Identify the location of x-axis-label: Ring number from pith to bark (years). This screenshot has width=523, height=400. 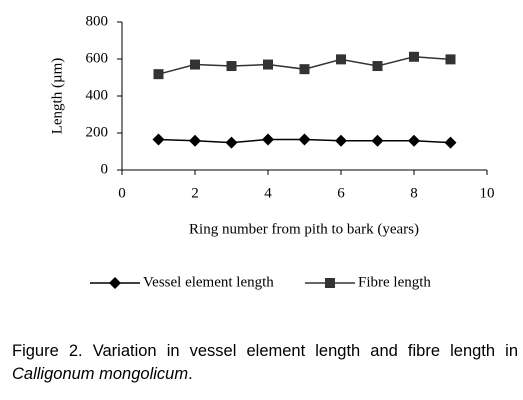
(304, 229).